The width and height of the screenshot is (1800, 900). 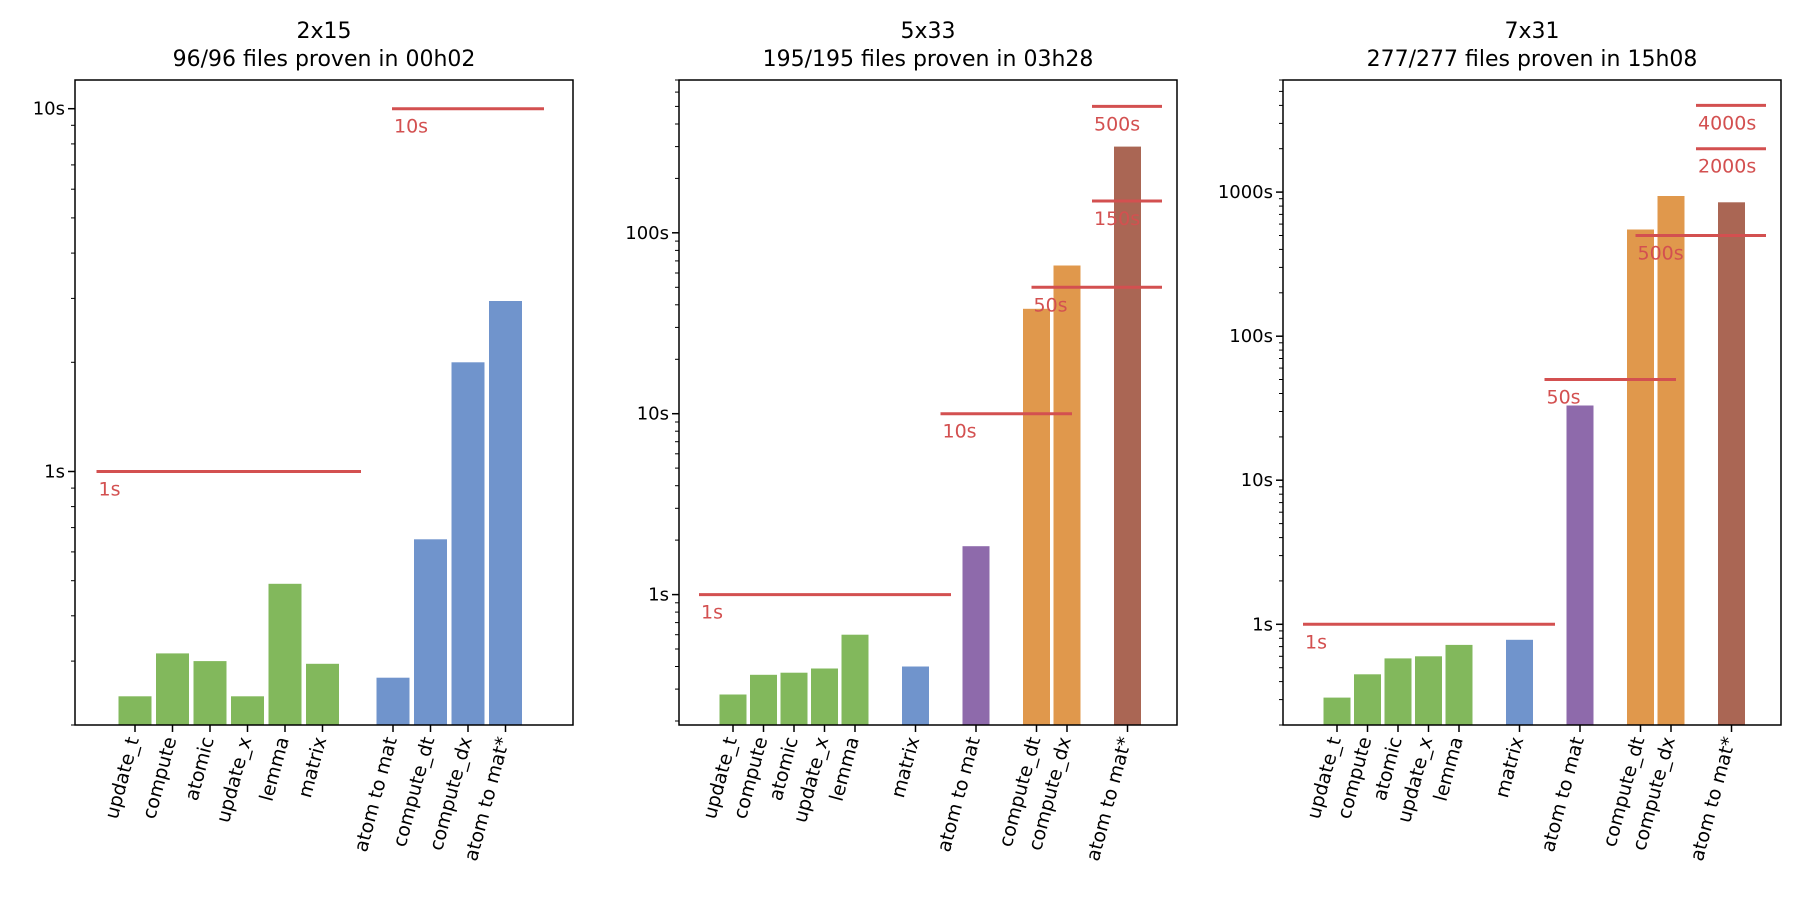 I want to click on y-tick-label: 1000s, so click(x=1245, y=192).